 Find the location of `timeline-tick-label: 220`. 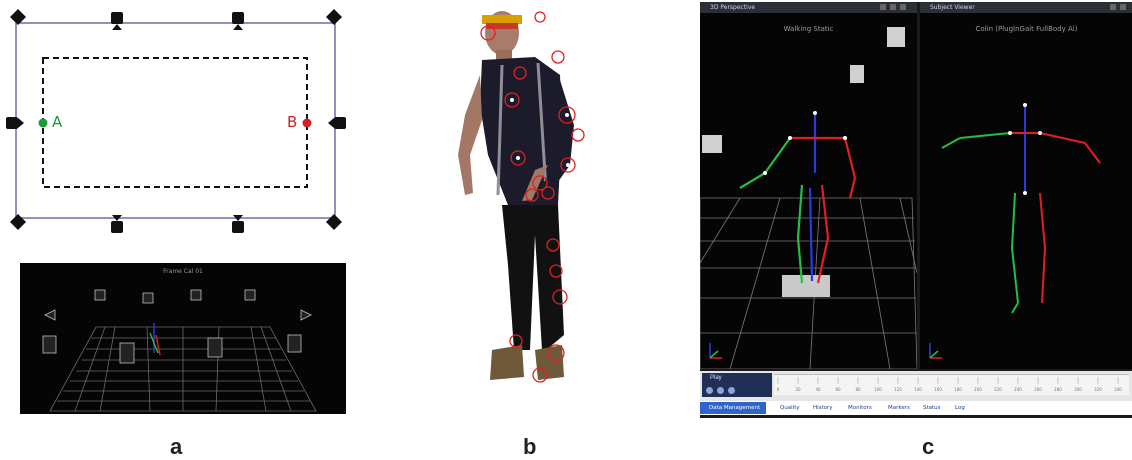

timeline-tick-label: 220 is located at coordinates (998, 389).